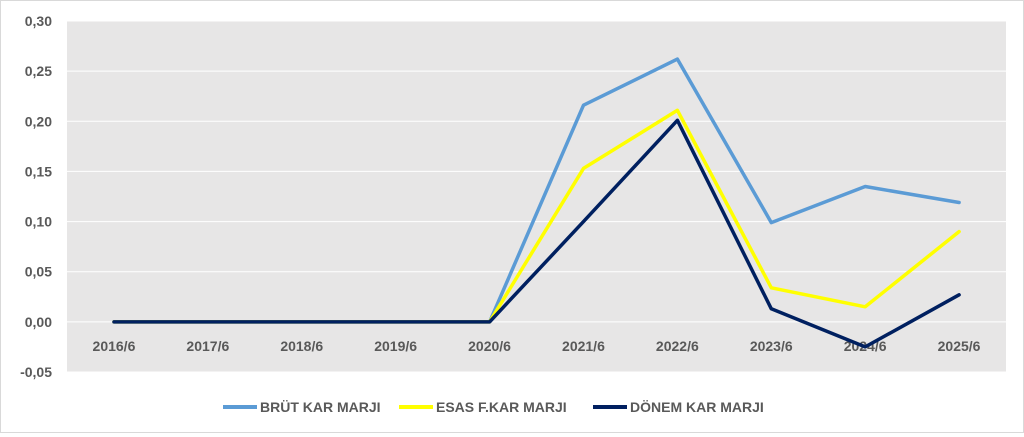 This screenshot has width=1024, height=437. What do you see at coordinates (38, 171) in the screenshot?
I see `y-tick-label: 0,15` at bounding box center [38, 171].